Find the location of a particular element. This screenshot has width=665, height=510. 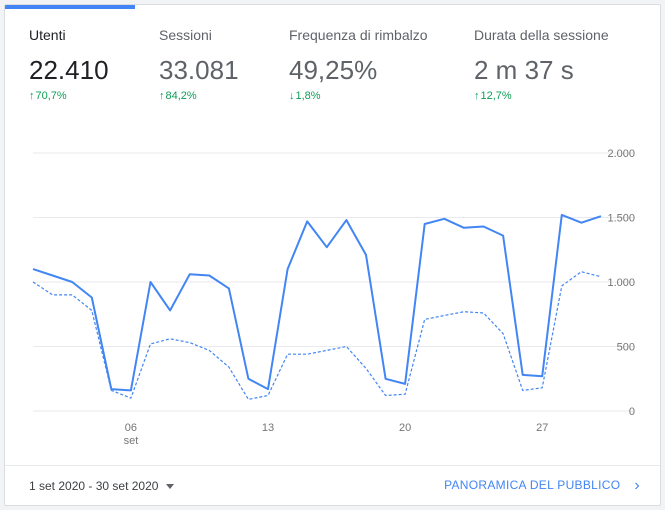

active-metric-indicator is located at coordinates (70, 7).